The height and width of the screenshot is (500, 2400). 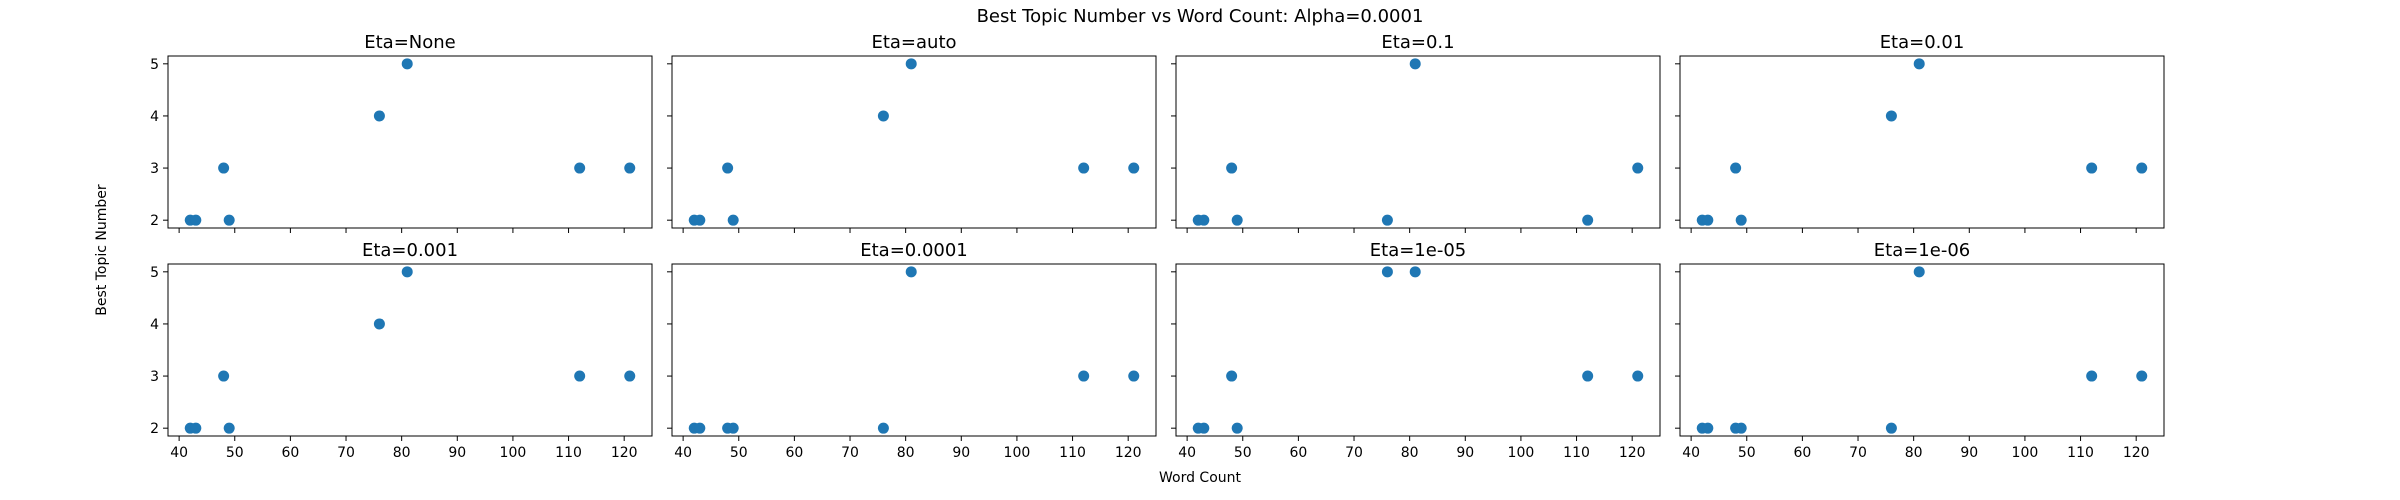 I want to click on y-tick-label: 5, so click(x=154, y=273).